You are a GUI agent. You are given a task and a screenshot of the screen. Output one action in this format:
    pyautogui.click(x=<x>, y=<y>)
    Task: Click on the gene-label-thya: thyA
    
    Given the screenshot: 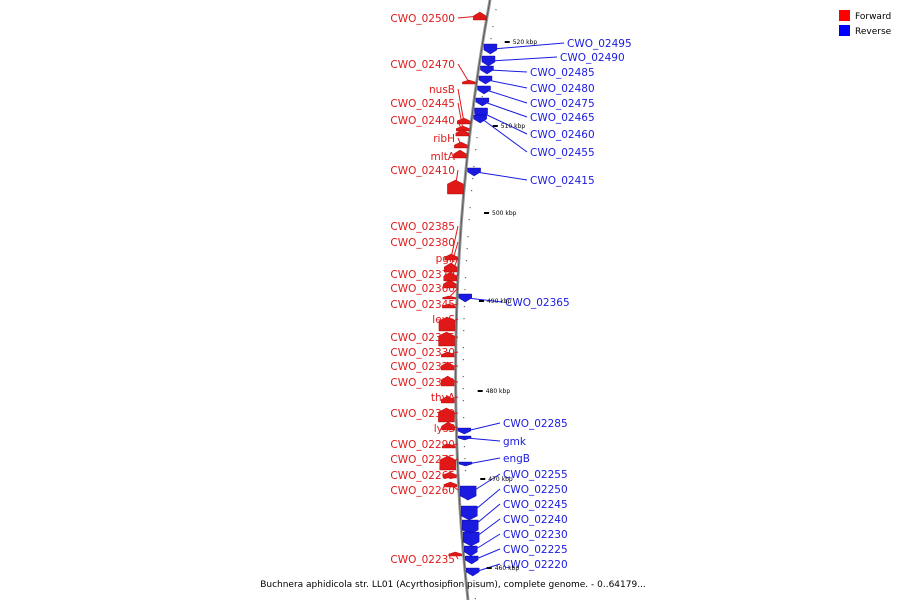 What is the action you would take?
    pyautogui.click(x=443, y=398)
    